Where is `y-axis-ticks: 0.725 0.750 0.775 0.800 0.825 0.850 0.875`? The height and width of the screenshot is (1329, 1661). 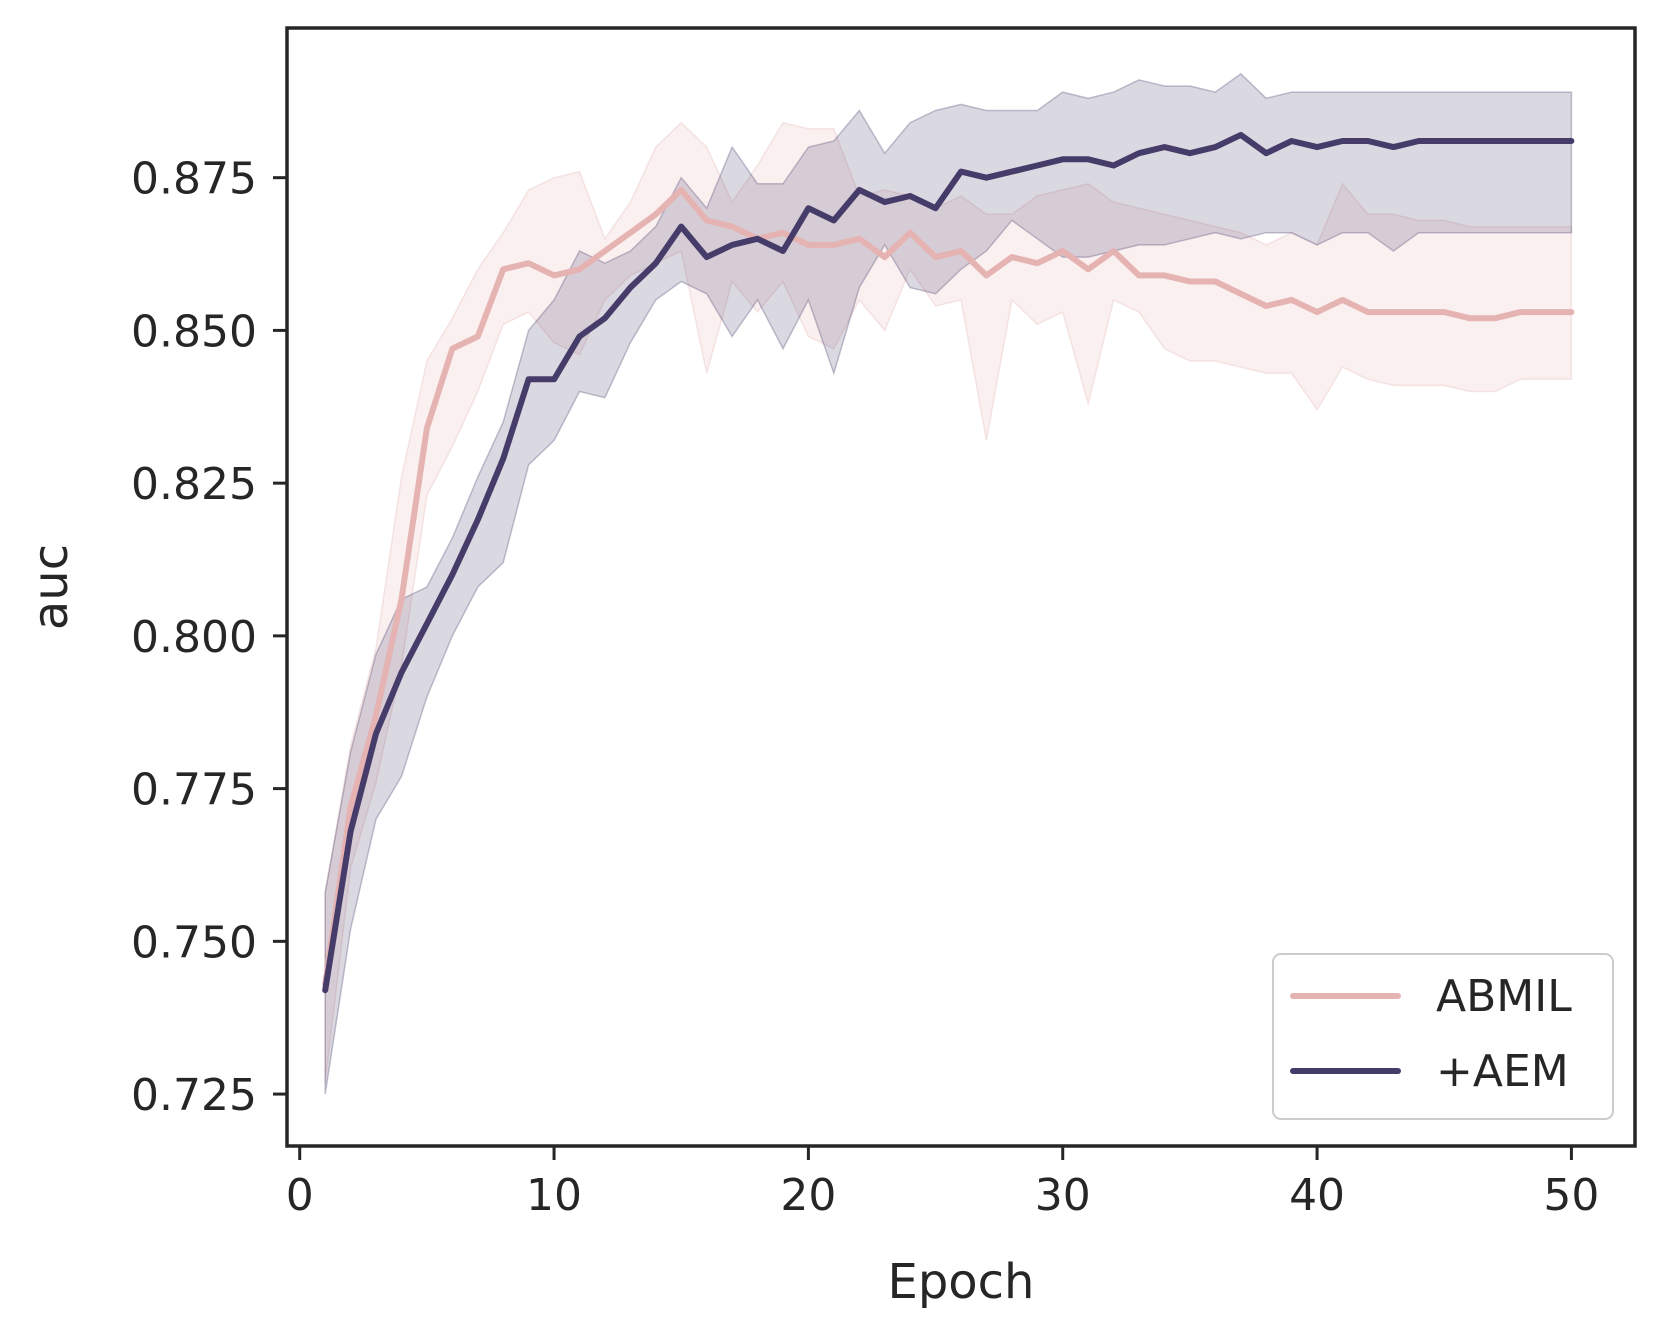 y-axis-ticks: 0.725 0.750 0.775 0.800 0.825 0.850 0.875 is located at coordinates (209, 637).